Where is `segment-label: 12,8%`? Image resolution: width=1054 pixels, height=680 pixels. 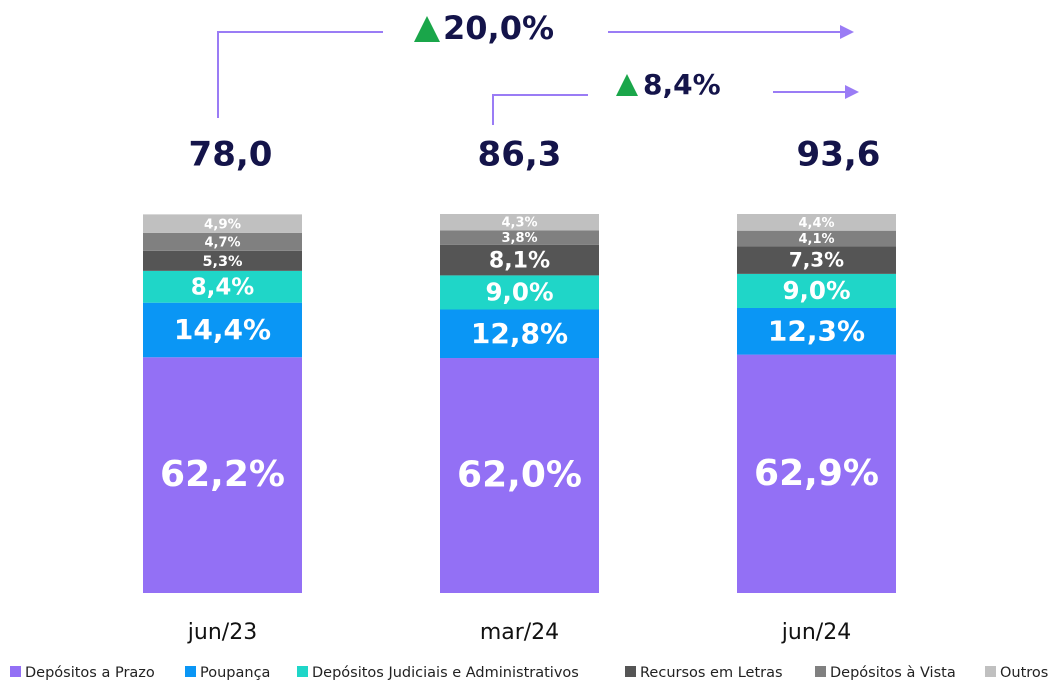
segment-label: 12,8% is located at coordinates (519, 333).